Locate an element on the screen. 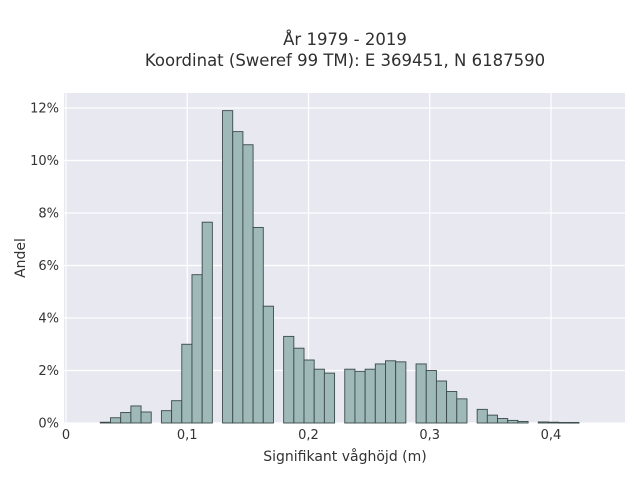  y-tick-label: 12% is located at coordinates (44, 109).